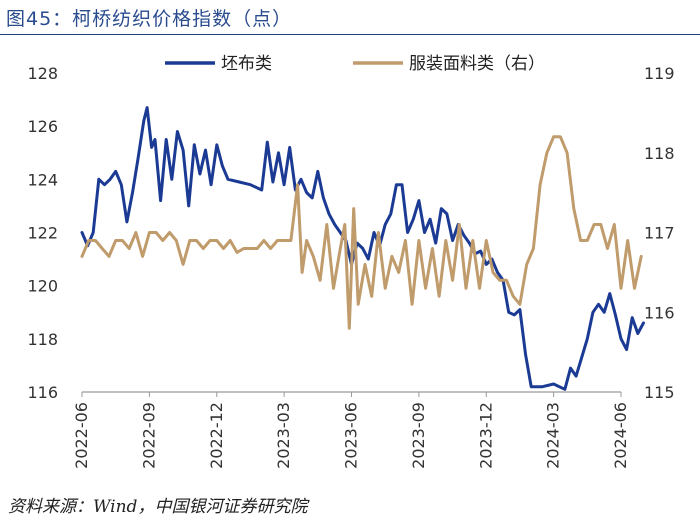 The image size is (700, 520). Describe the element at coordinates (418, 435) in the screenshot. I see `x-tick-label: 2023-09` at that location.